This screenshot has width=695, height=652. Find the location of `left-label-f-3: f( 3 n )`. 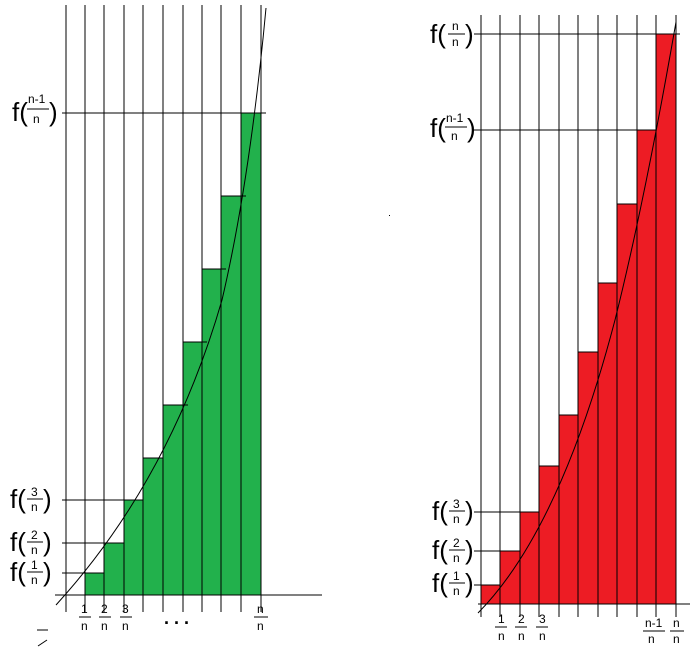

left-label-f-3: f( 3 n ) is located at coordinates (31, 499).